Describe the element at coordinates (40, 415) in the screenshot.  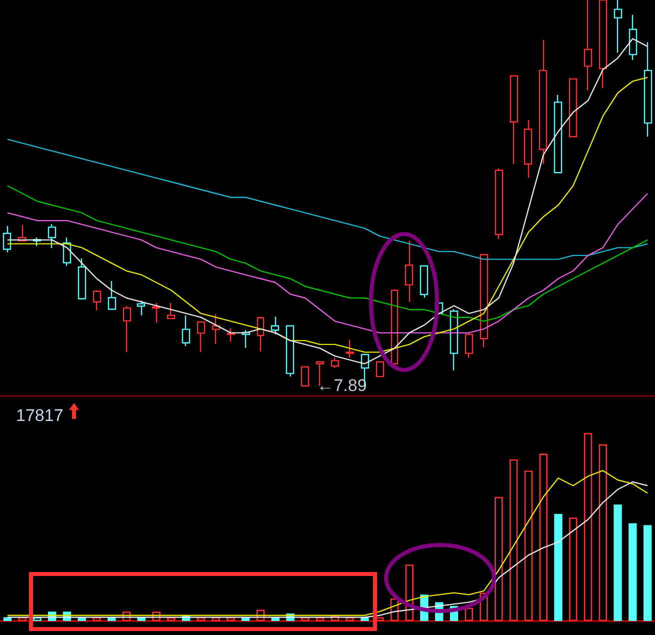
I see `text: 17817` at that location.